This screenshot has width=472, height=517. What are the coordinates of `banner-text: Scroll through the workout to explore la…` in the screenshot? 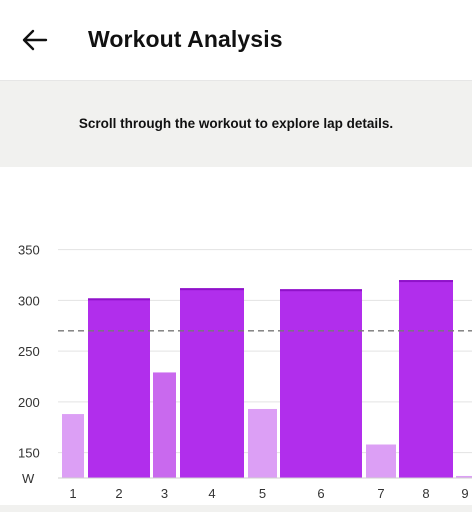 It's located at (236, 123).